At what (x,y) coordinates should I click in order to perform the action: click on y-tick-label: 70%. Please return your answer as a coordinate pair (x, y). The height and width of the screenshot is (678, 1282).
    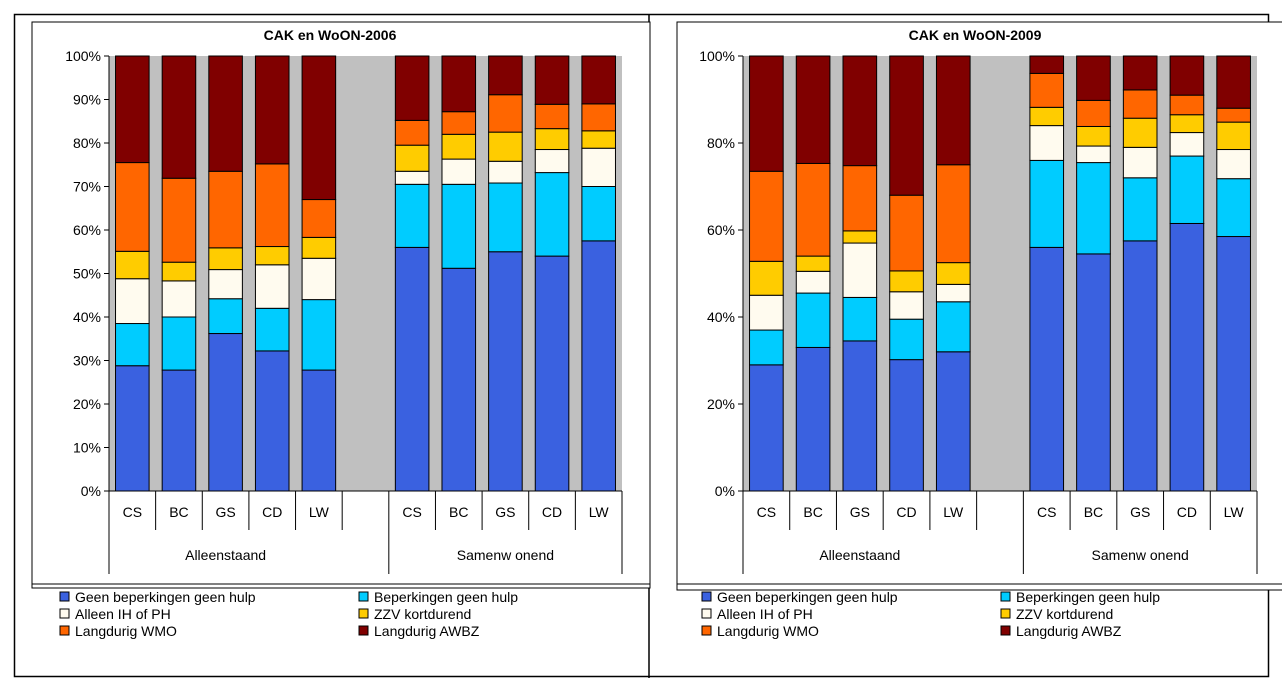
    Looking at the image, I should click on (87, 187).